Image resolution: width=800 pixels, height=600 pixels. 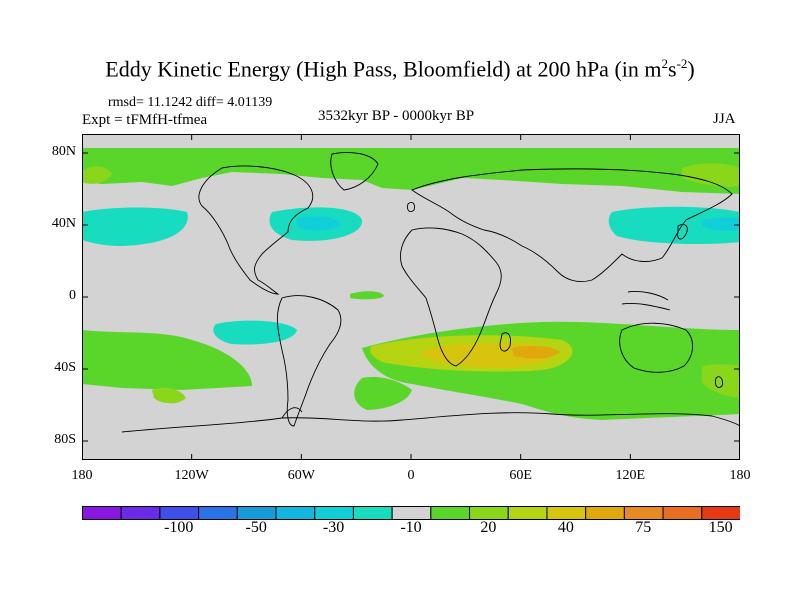 I want to click on coast-europe-asia, so click(x=572, y=225).